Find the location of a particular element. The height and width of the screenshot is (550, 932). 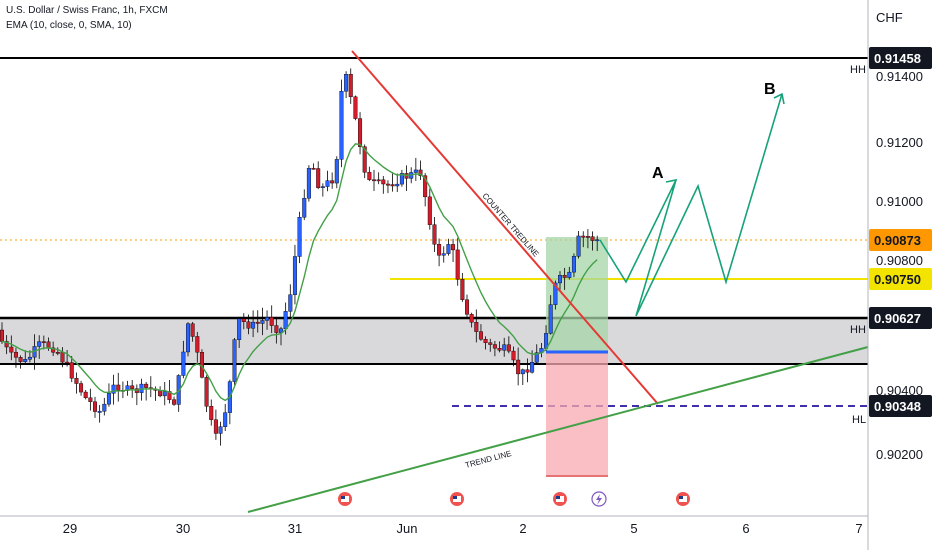

price-tag: 0.90348 is located at coordinates (900, 406).